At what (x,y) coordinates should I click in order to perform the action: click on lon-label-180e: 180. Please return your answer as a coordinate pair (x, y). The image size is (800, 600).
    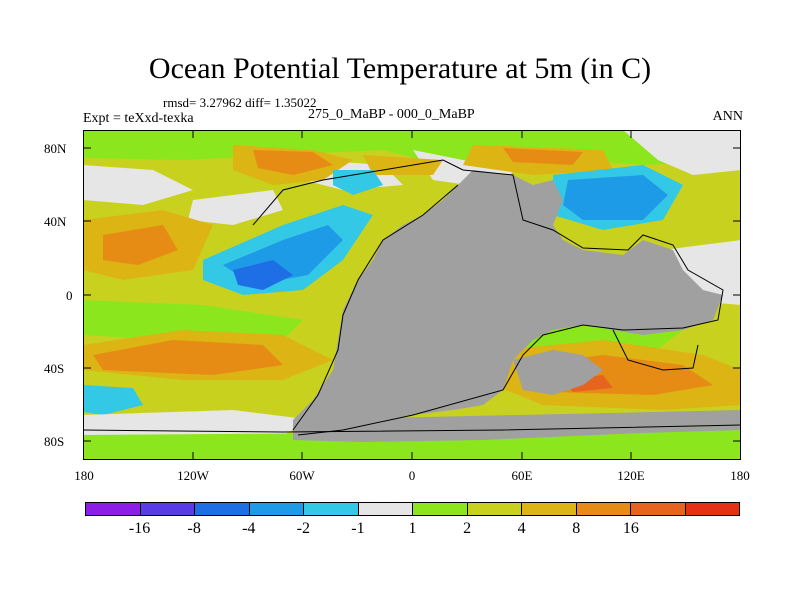
    Looking at the image, I should click on (740, 475).